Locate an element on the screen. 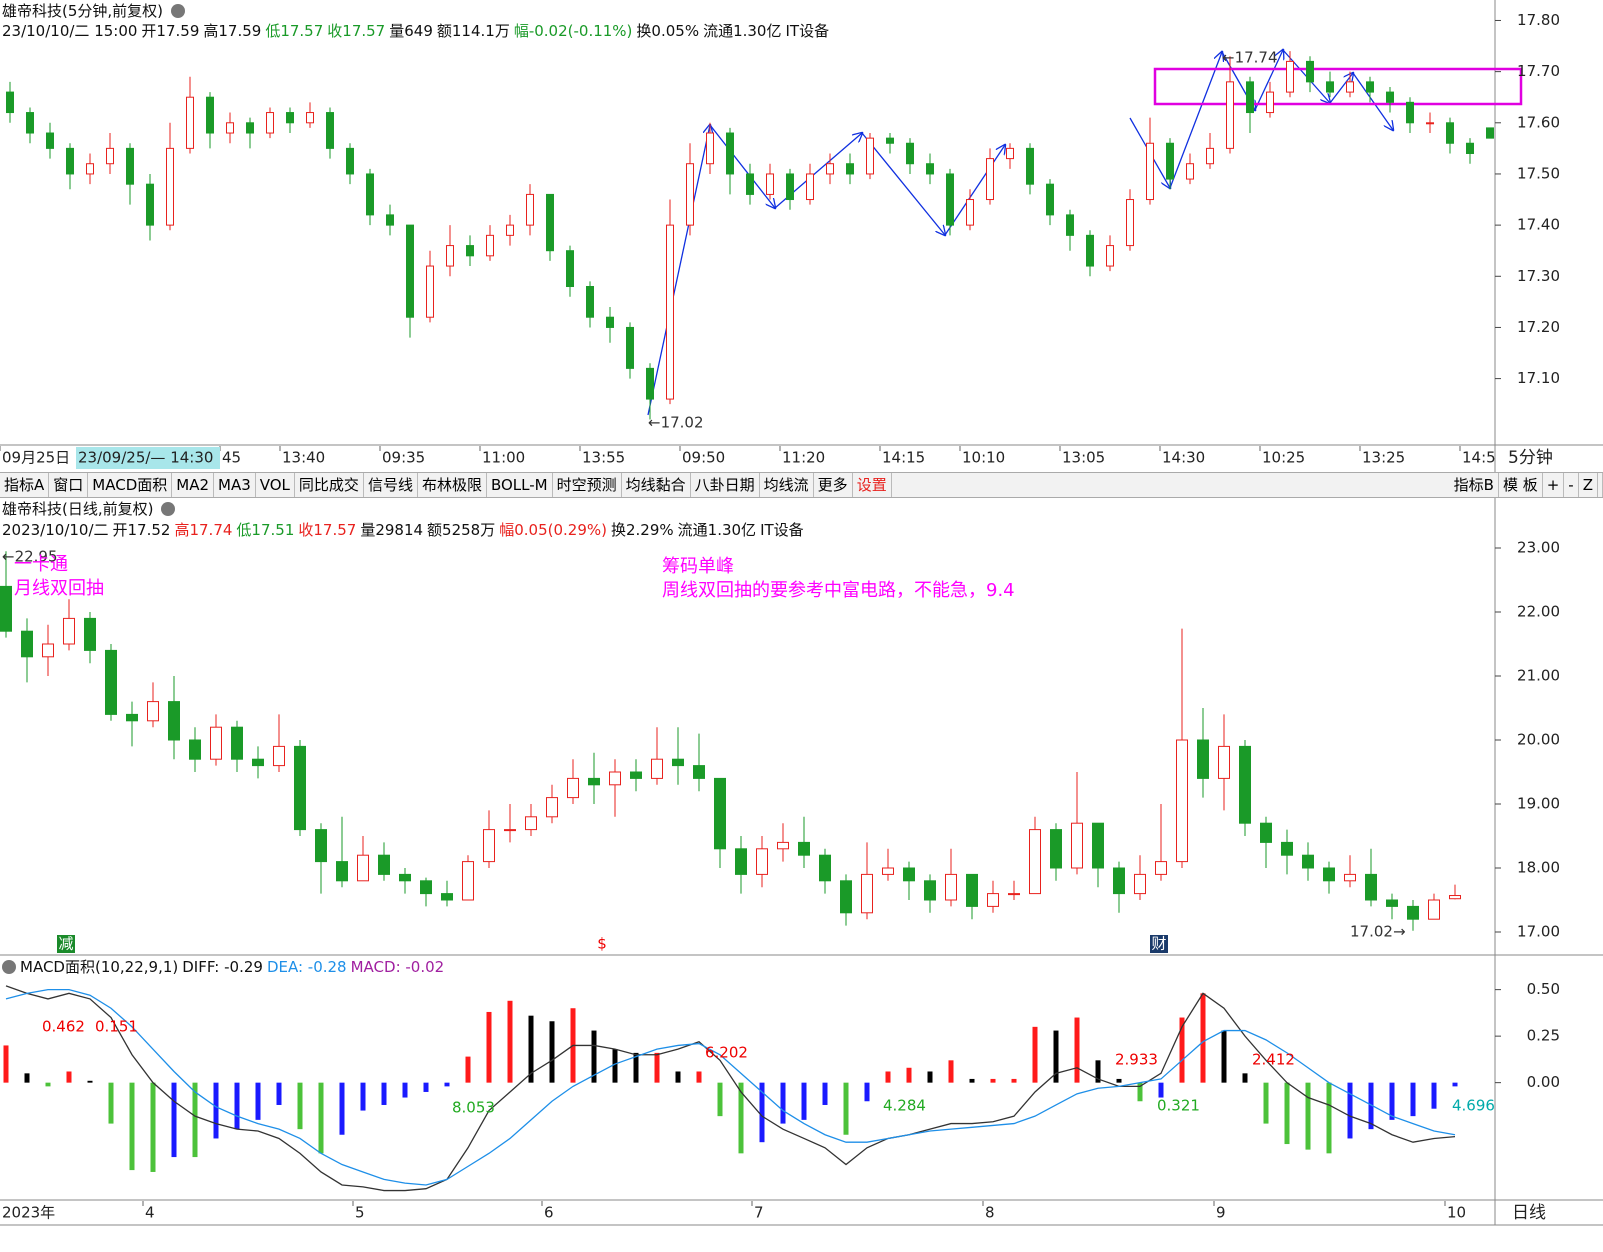 The width and height of the screenshot is (1603, 1252). info: IT设备 is located at coordinates (782, 530).